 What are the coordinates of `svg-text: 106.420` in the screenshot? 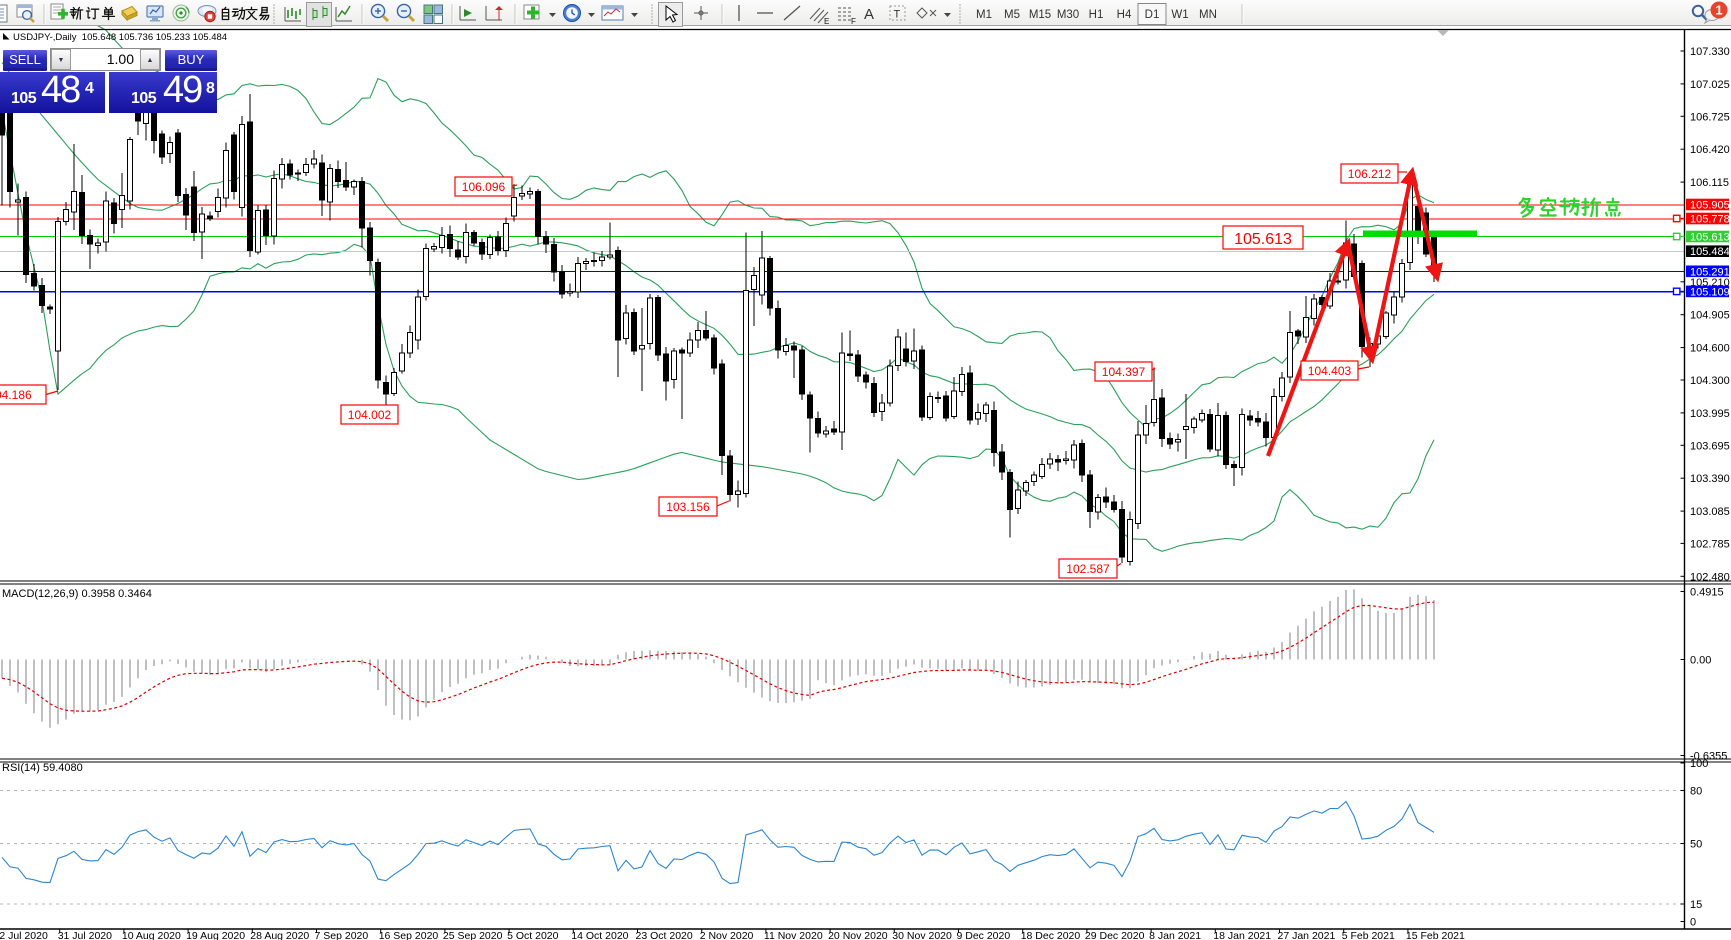 It's located at (1710, 150).